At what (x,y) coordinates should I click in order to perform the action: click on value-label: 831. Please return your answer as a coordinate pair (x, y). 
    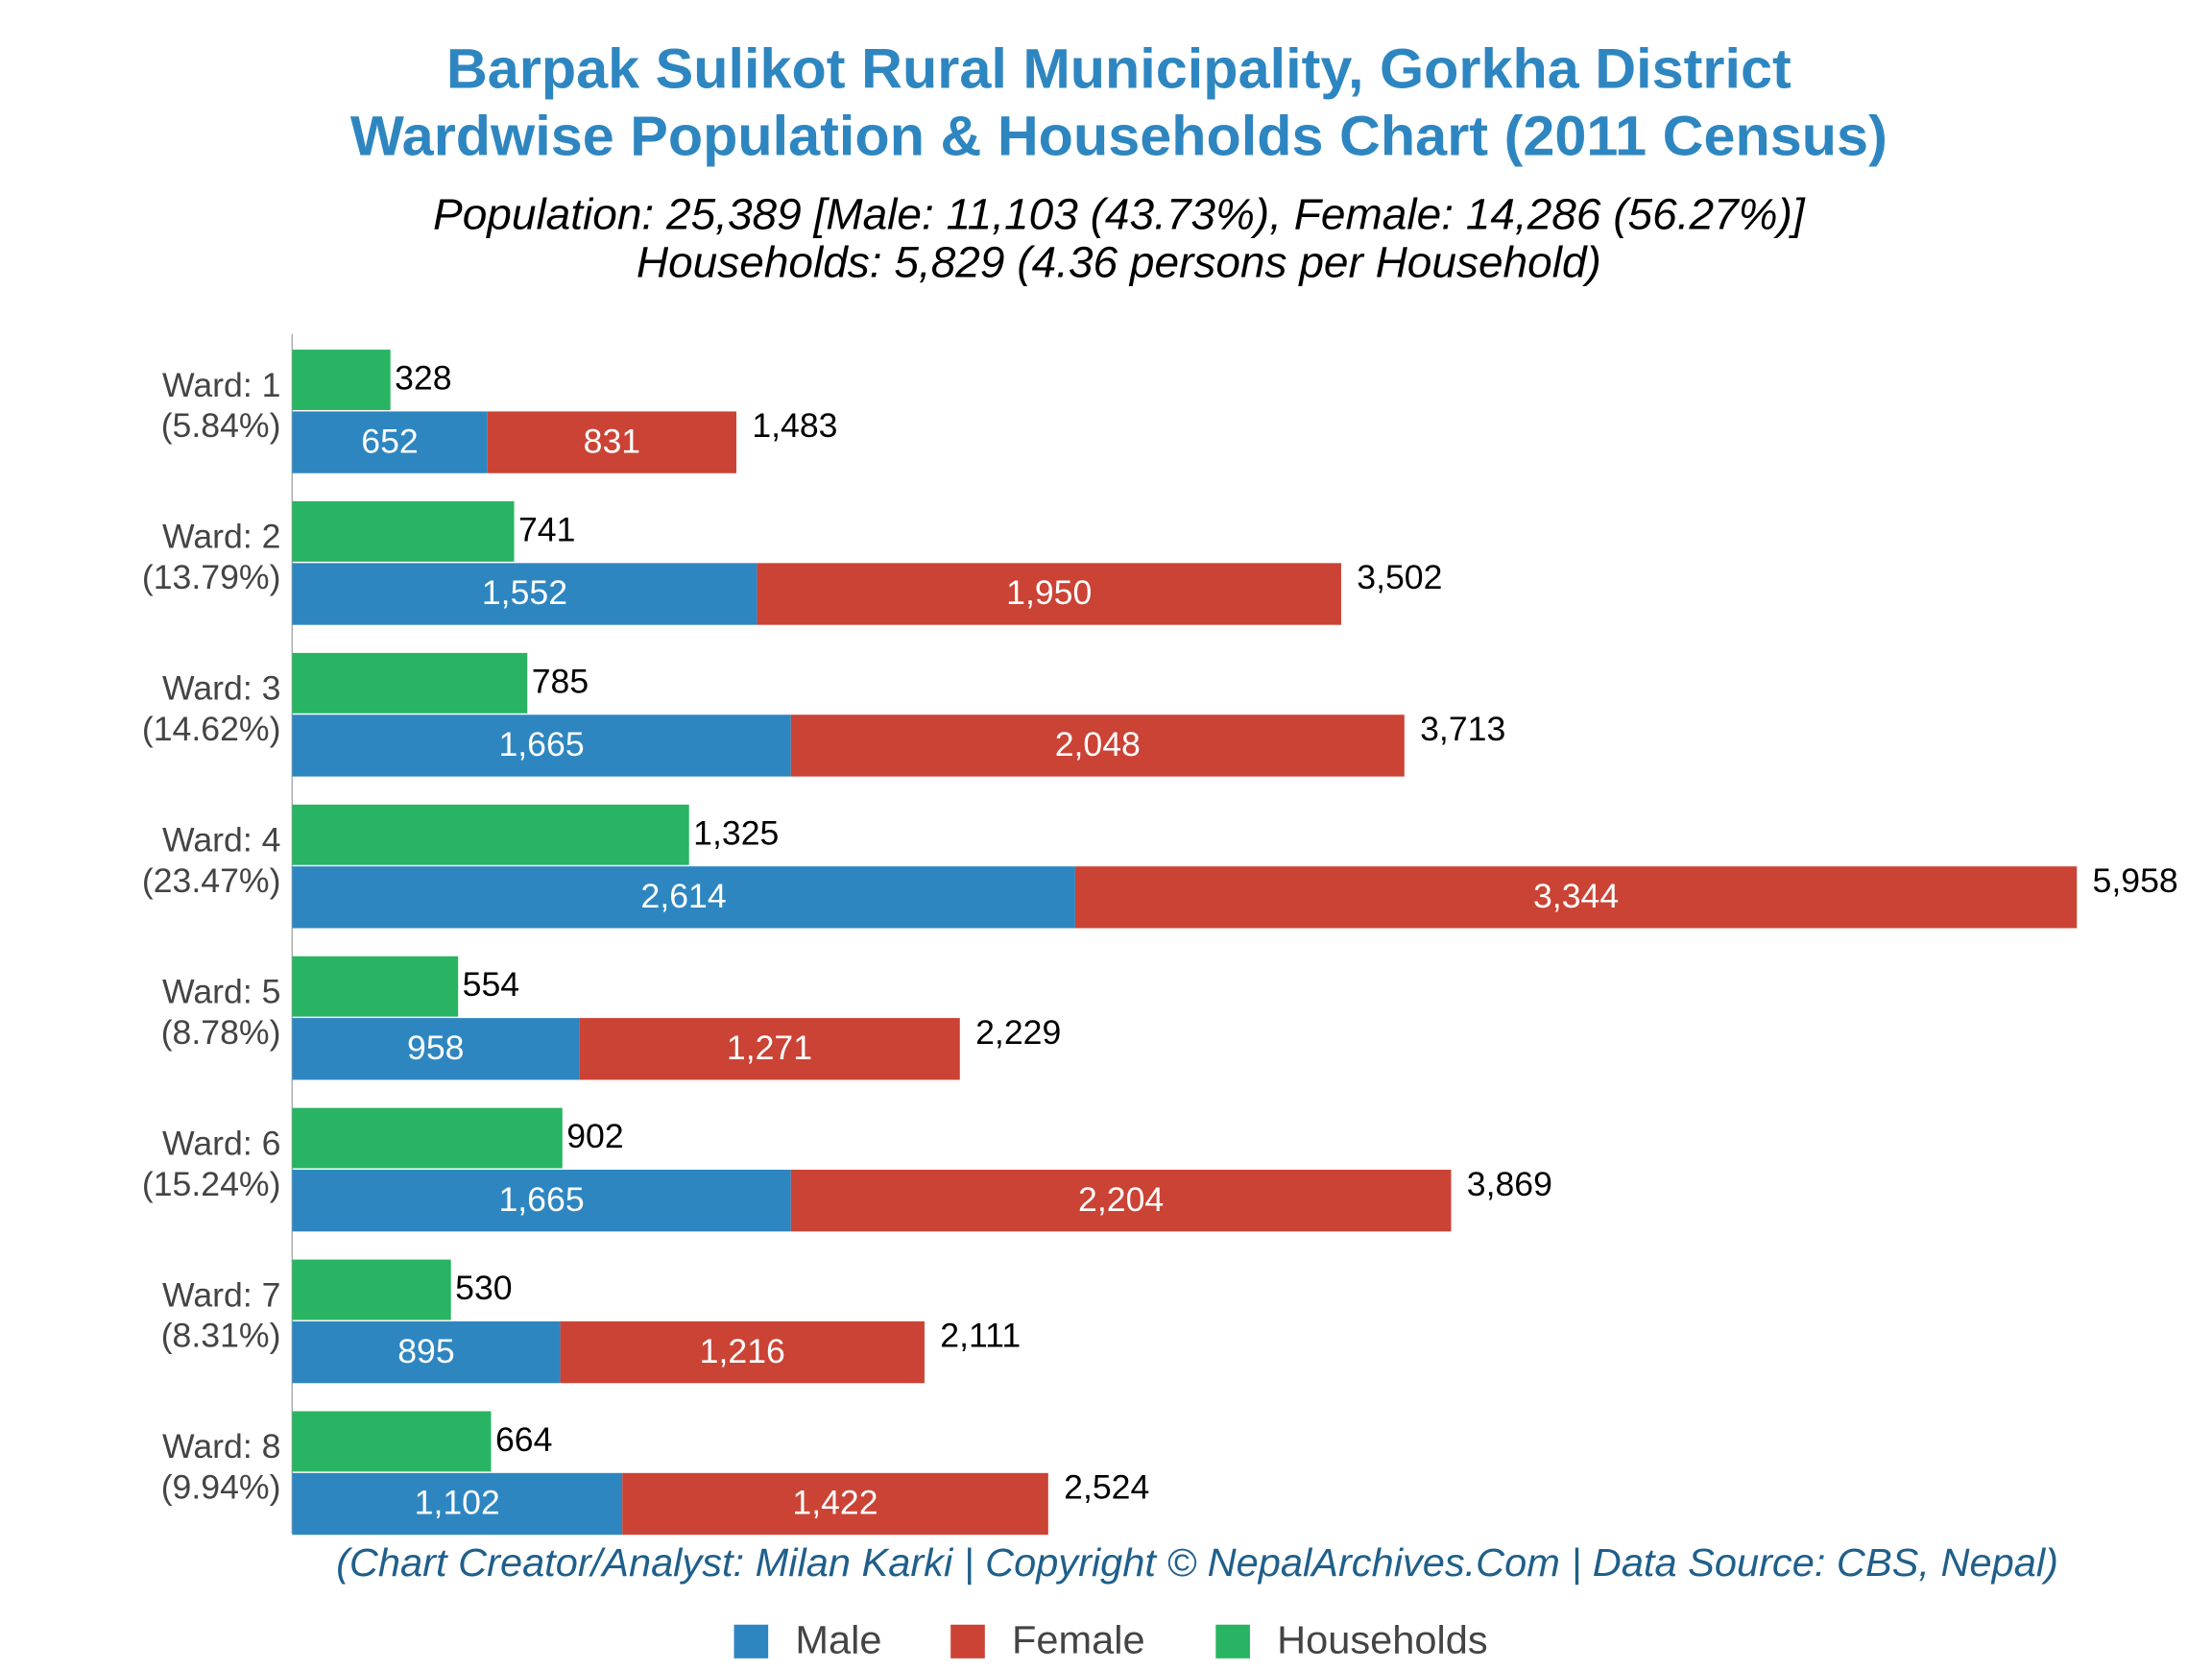
    Looking at the image, I should click on (612, 442).